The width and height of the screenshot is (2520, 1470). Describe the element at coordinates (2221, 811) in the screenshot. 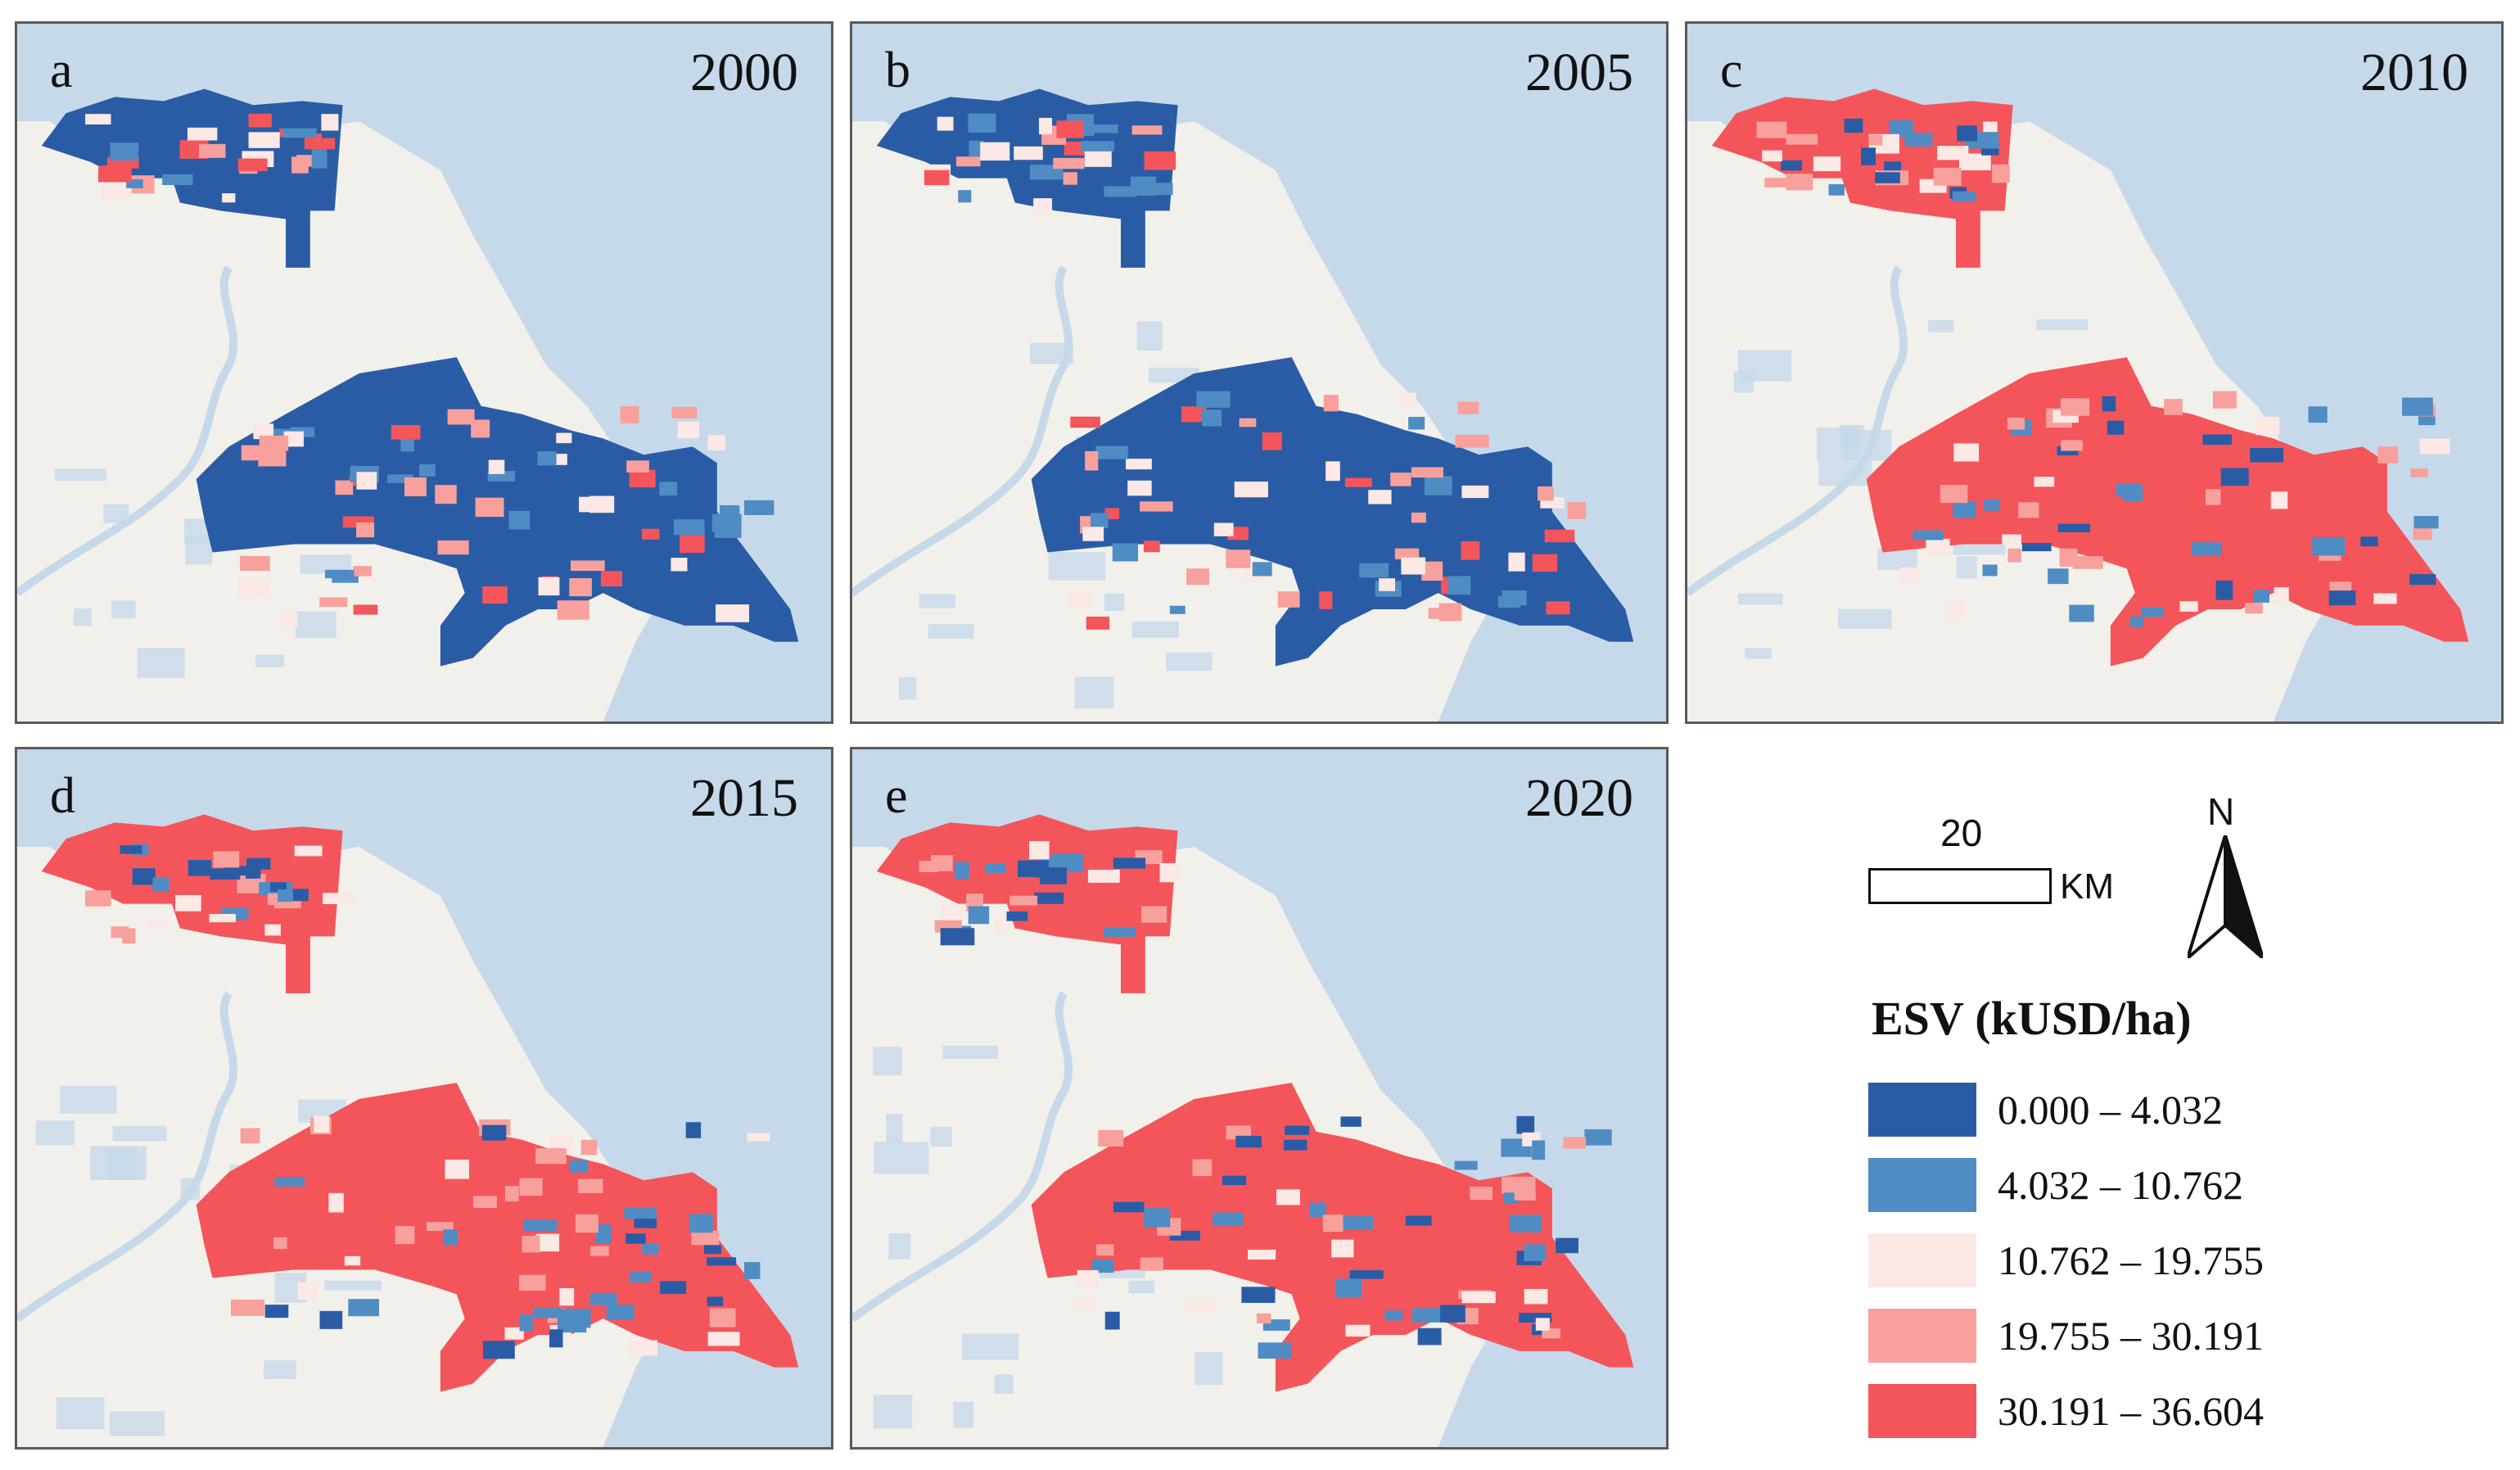

I see `north-label: N` at that location.